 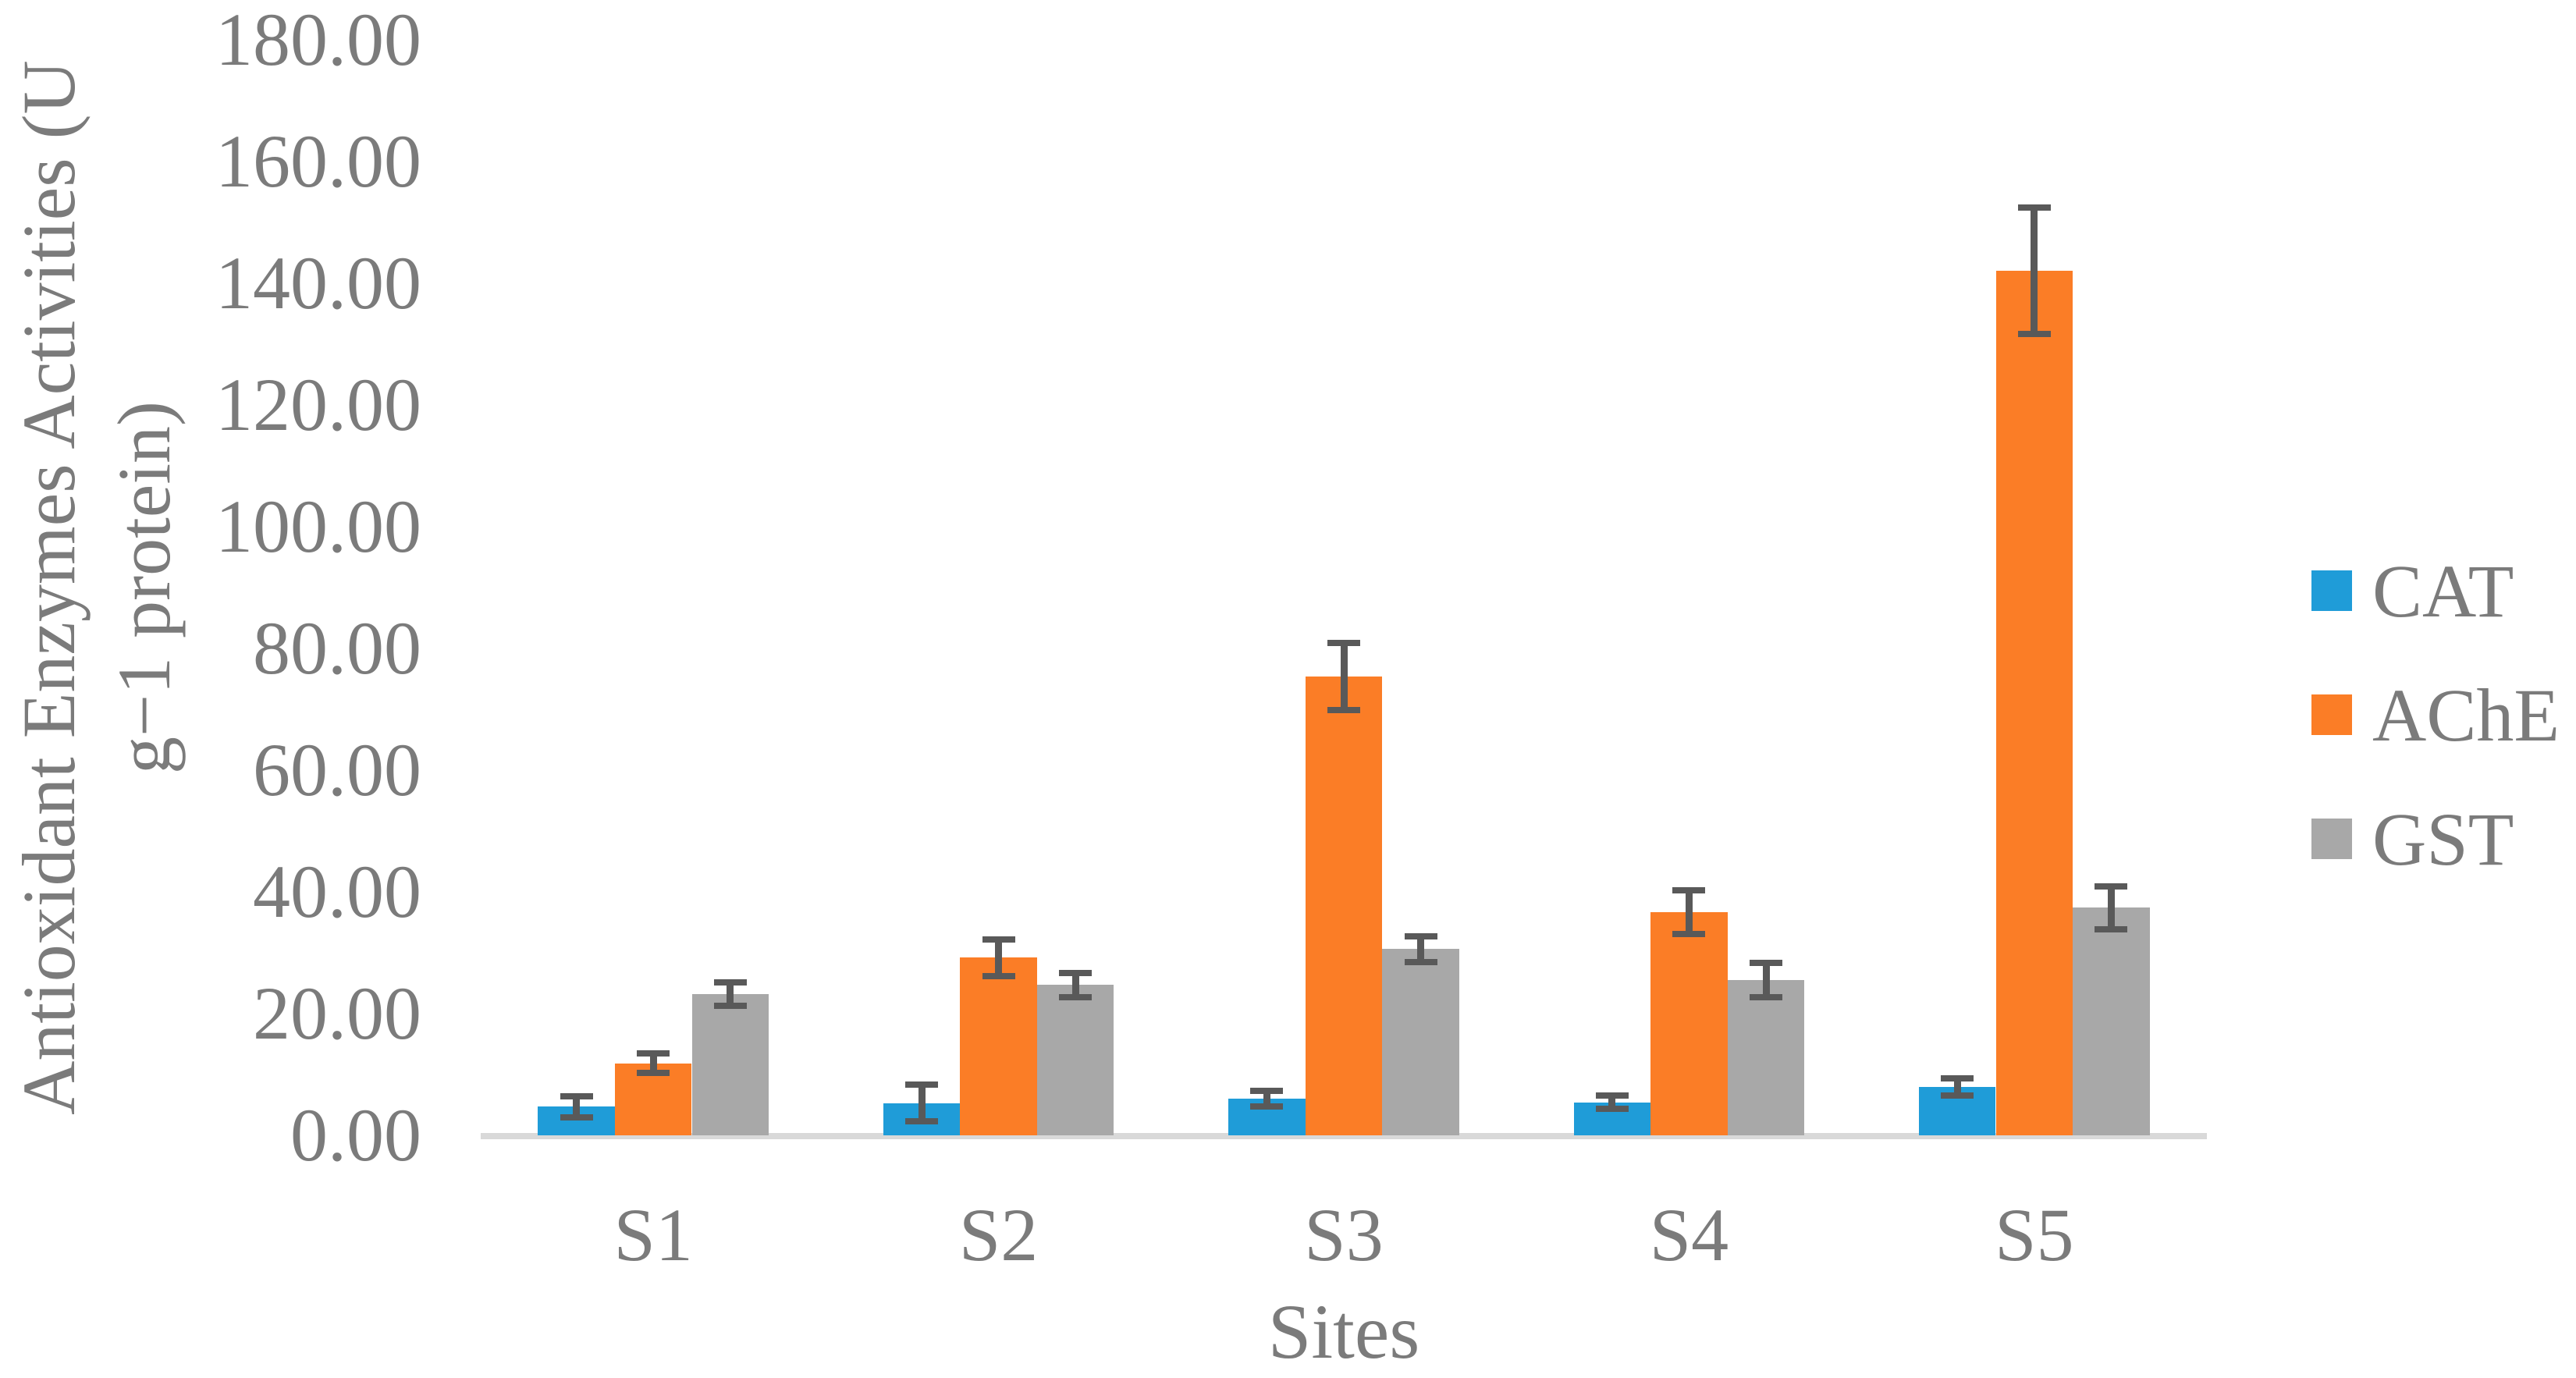 I want to click on bar-ache-s5, so click(x=2034, y=702).